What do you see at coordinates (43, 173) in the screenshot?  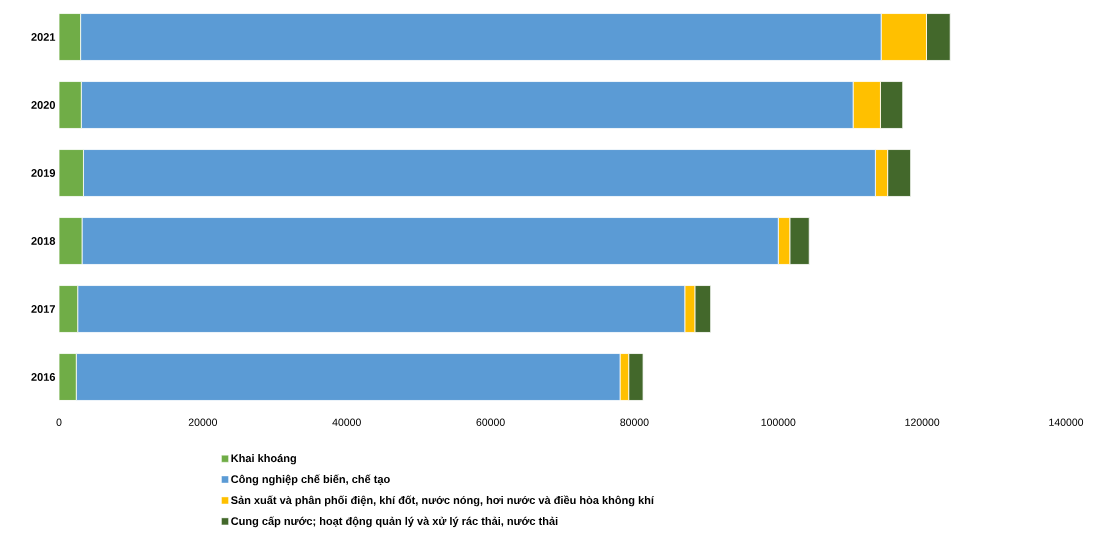 I see `y-tick-label: 2019` at bounding box center [43, 173].